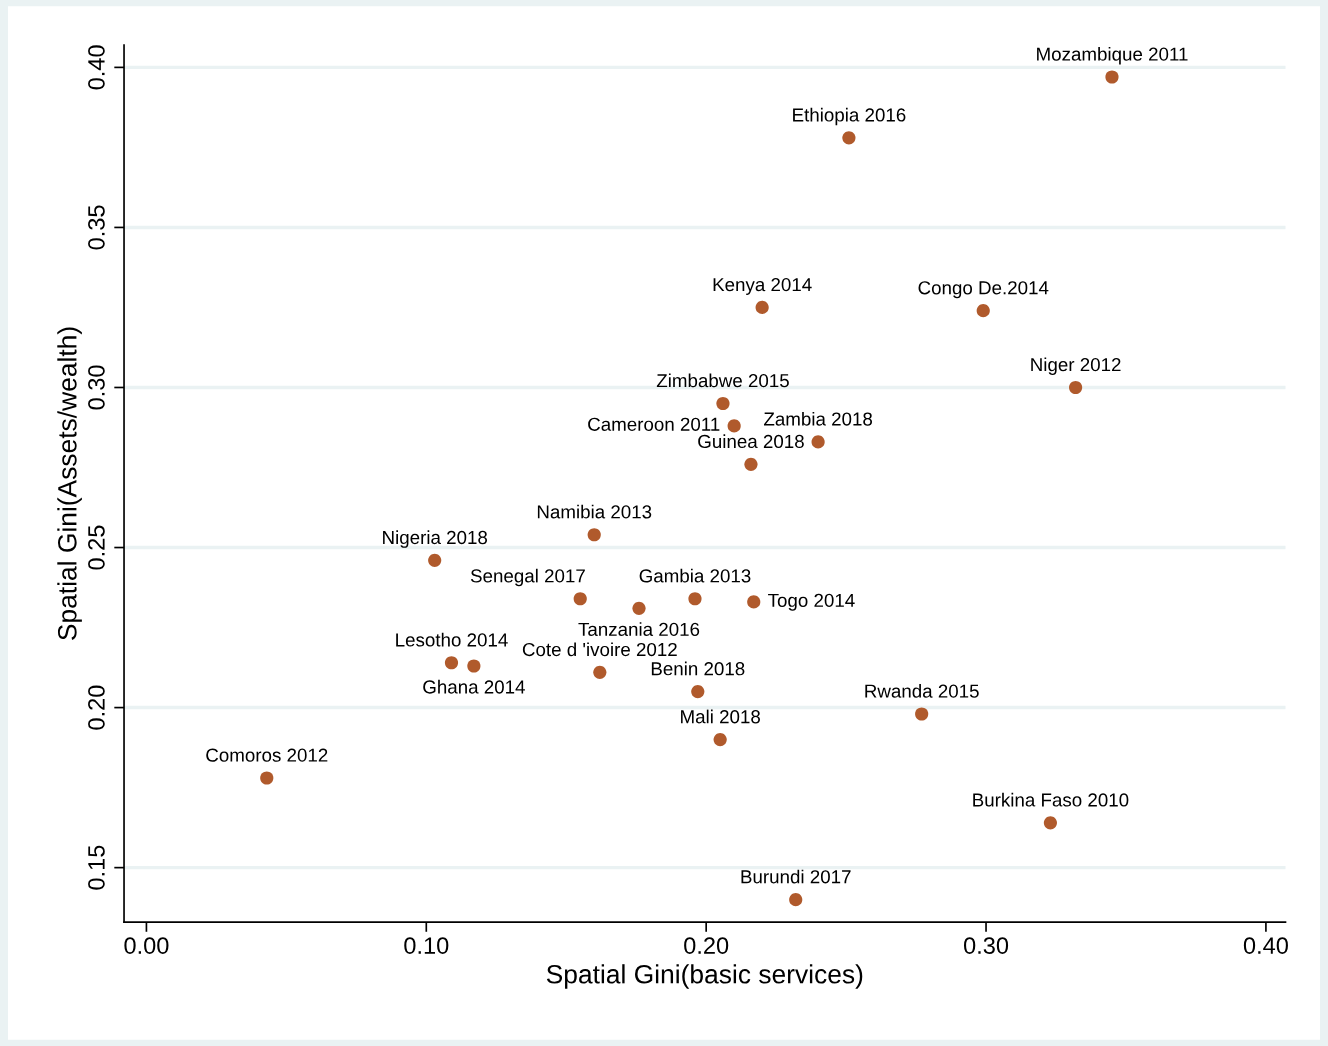  Describe the element at coordinates (849, 116) in the screenshot. I see `annotation: Ethiopia 2016` at that location.